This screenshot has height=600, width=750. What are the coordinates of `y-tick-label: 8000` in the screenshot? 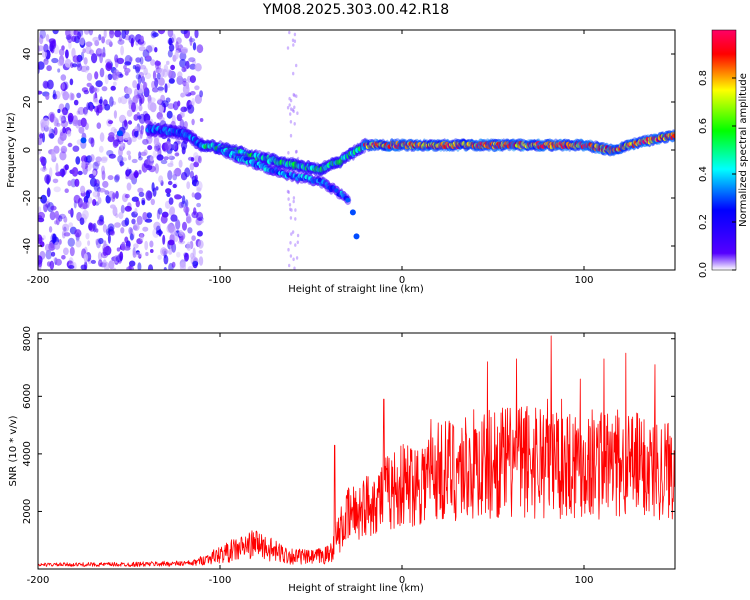 It's located at (27, 338).